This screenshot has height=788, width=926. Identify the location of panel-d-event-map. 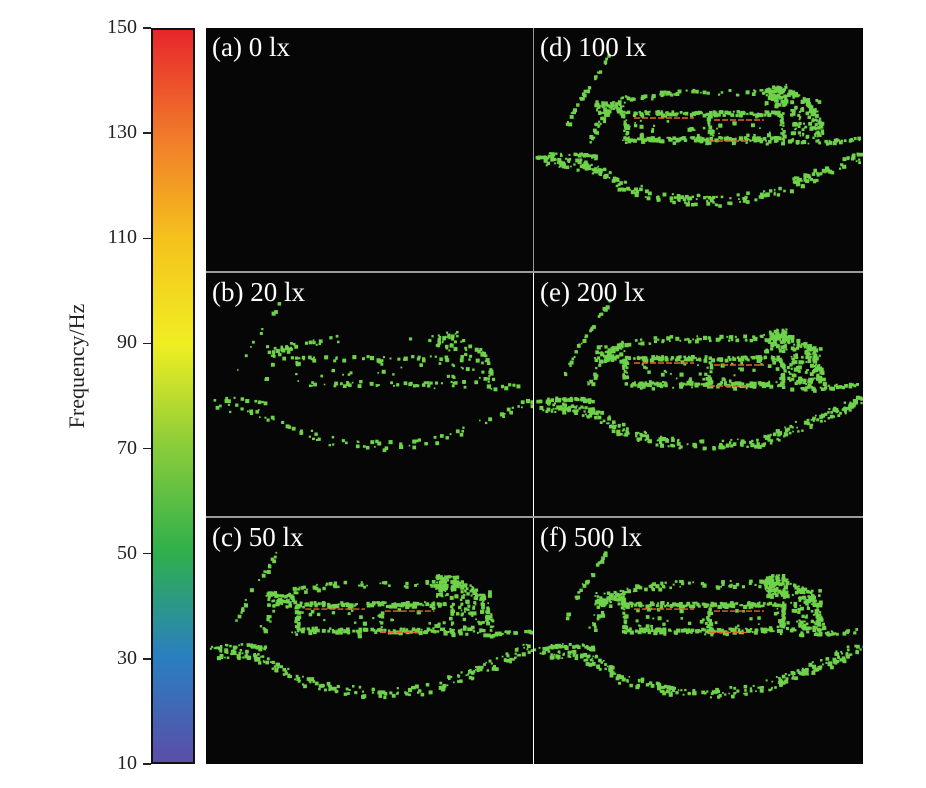
(699, 131).